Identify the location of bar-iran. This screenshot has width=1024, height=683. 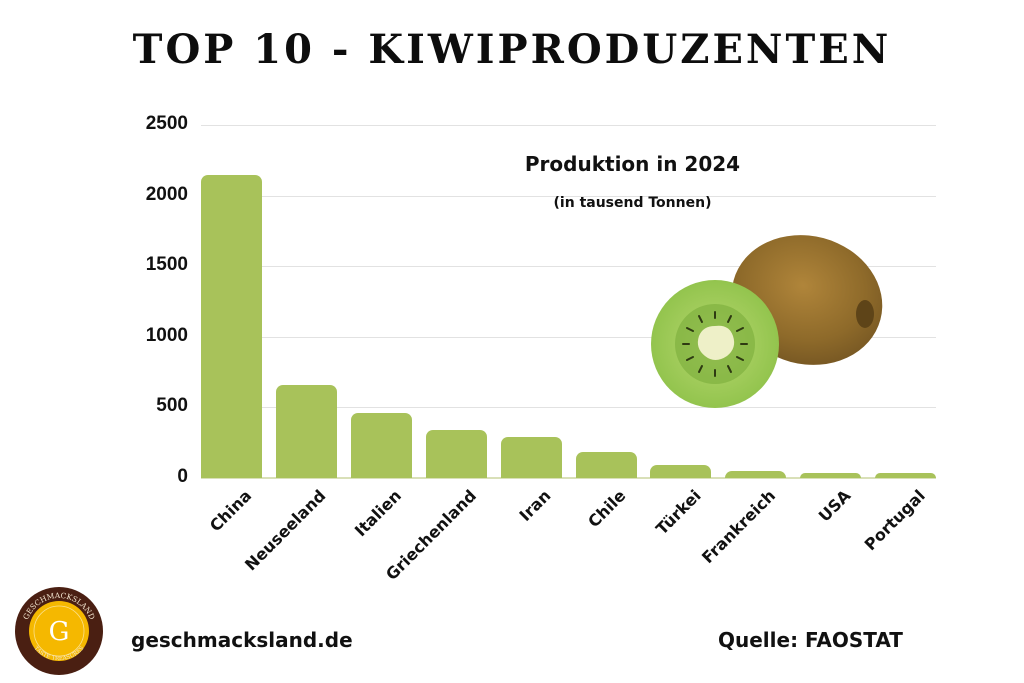
(531, 457).